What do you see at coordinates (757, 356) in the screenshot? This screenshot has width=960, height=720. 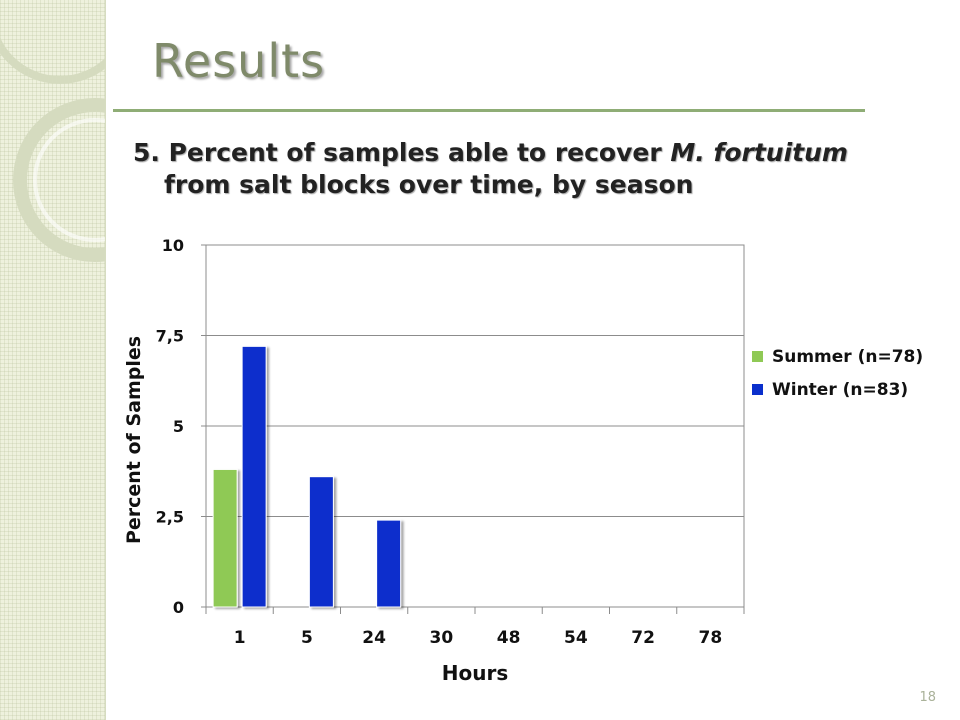 I see `legend-swatch-summer` at bounding box center [757, 356].